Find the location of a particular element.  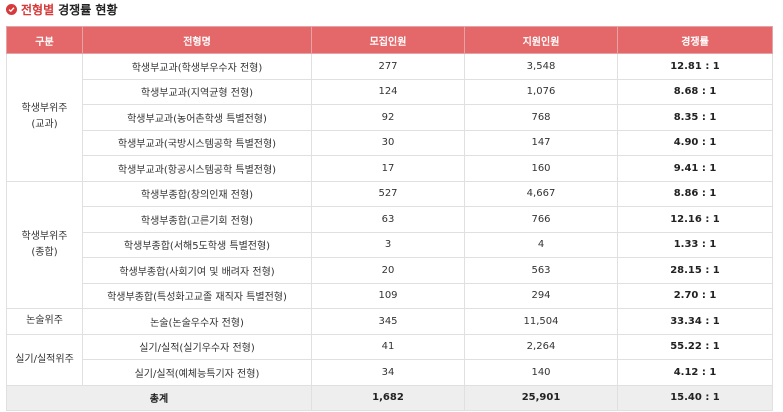

table-row: 학생부종합(특성화고교졸 재직자 특별전형) 109 294 2.70 : 1 is located at coordinates (390, 295).